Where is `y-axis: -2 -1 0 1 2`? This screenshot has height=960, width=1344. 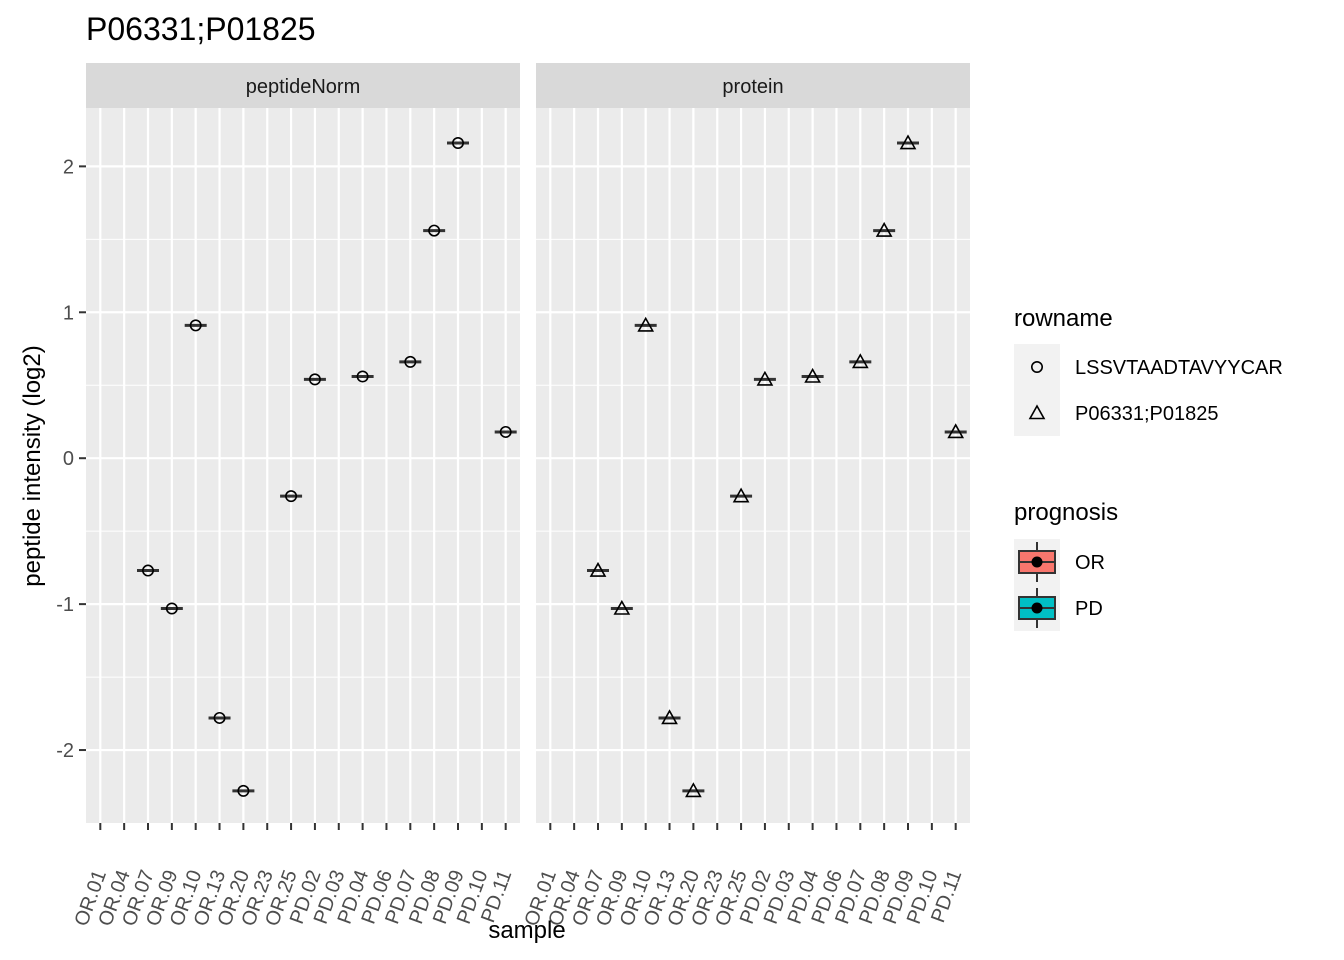 y-axis: -2 -1 0 1 2 is located at coordinates (71, 459).